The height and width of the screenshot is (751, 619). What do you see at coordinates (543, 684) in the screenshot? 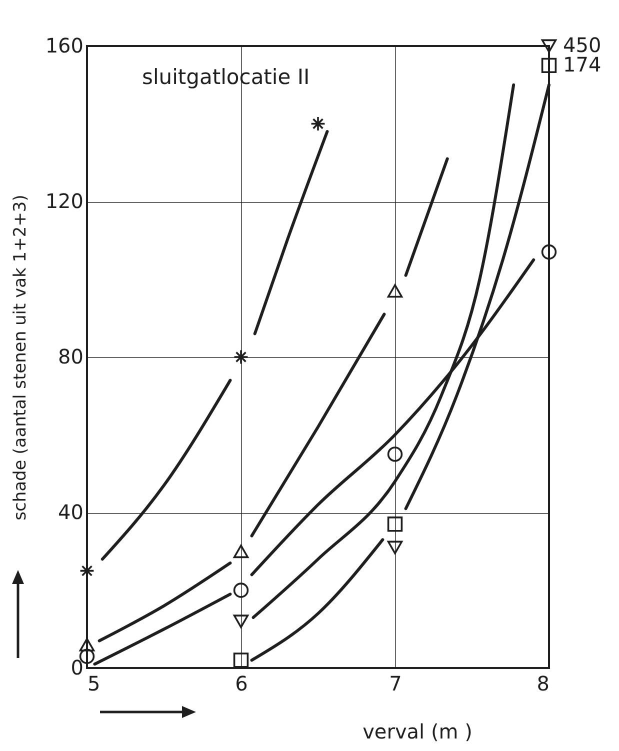
I see `x-tick-label: 8` at bounding box center [543, 684].